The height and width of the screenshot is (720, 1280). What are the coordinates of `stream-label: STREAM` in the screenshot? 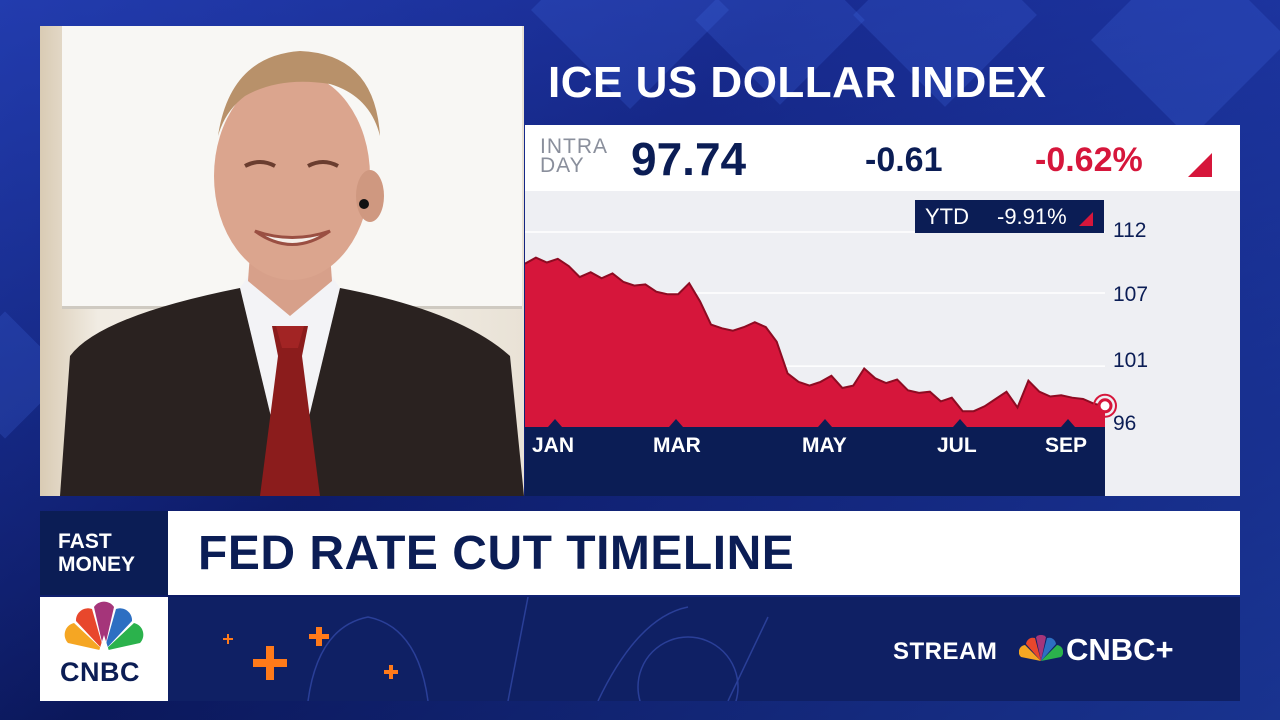 It's located at (945, 651).